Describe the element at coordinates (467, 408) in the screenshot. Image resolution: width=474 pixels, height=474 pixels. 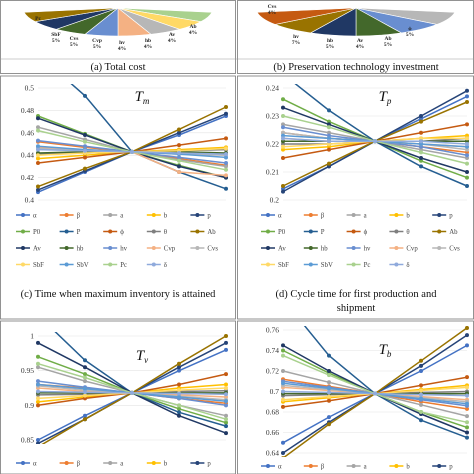
I see `data-point-beta` at that location.